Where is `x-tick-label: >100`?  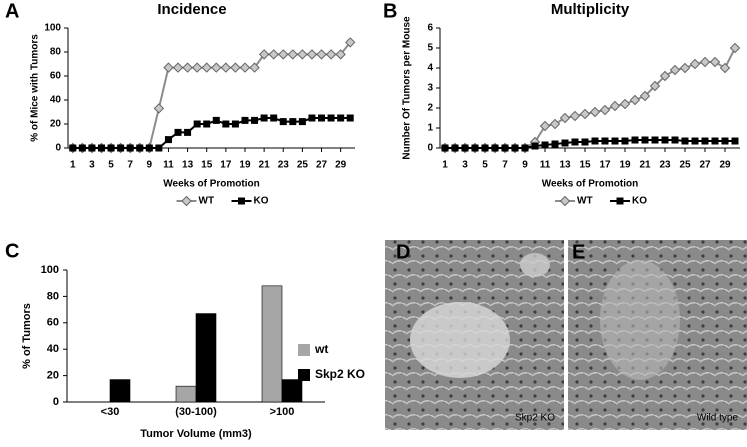 x-tick-label: >100 is located at coordinates (282, 412).